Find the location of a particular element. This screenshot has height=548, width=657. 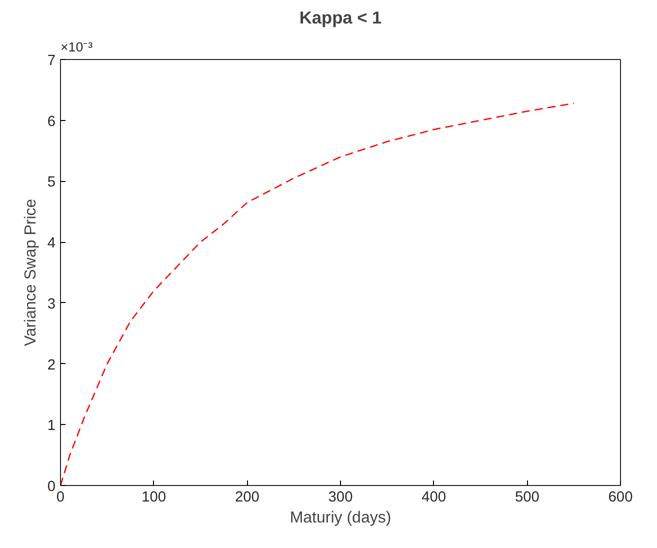

text: ×10⁻³ is located at coordinates (77, 47).